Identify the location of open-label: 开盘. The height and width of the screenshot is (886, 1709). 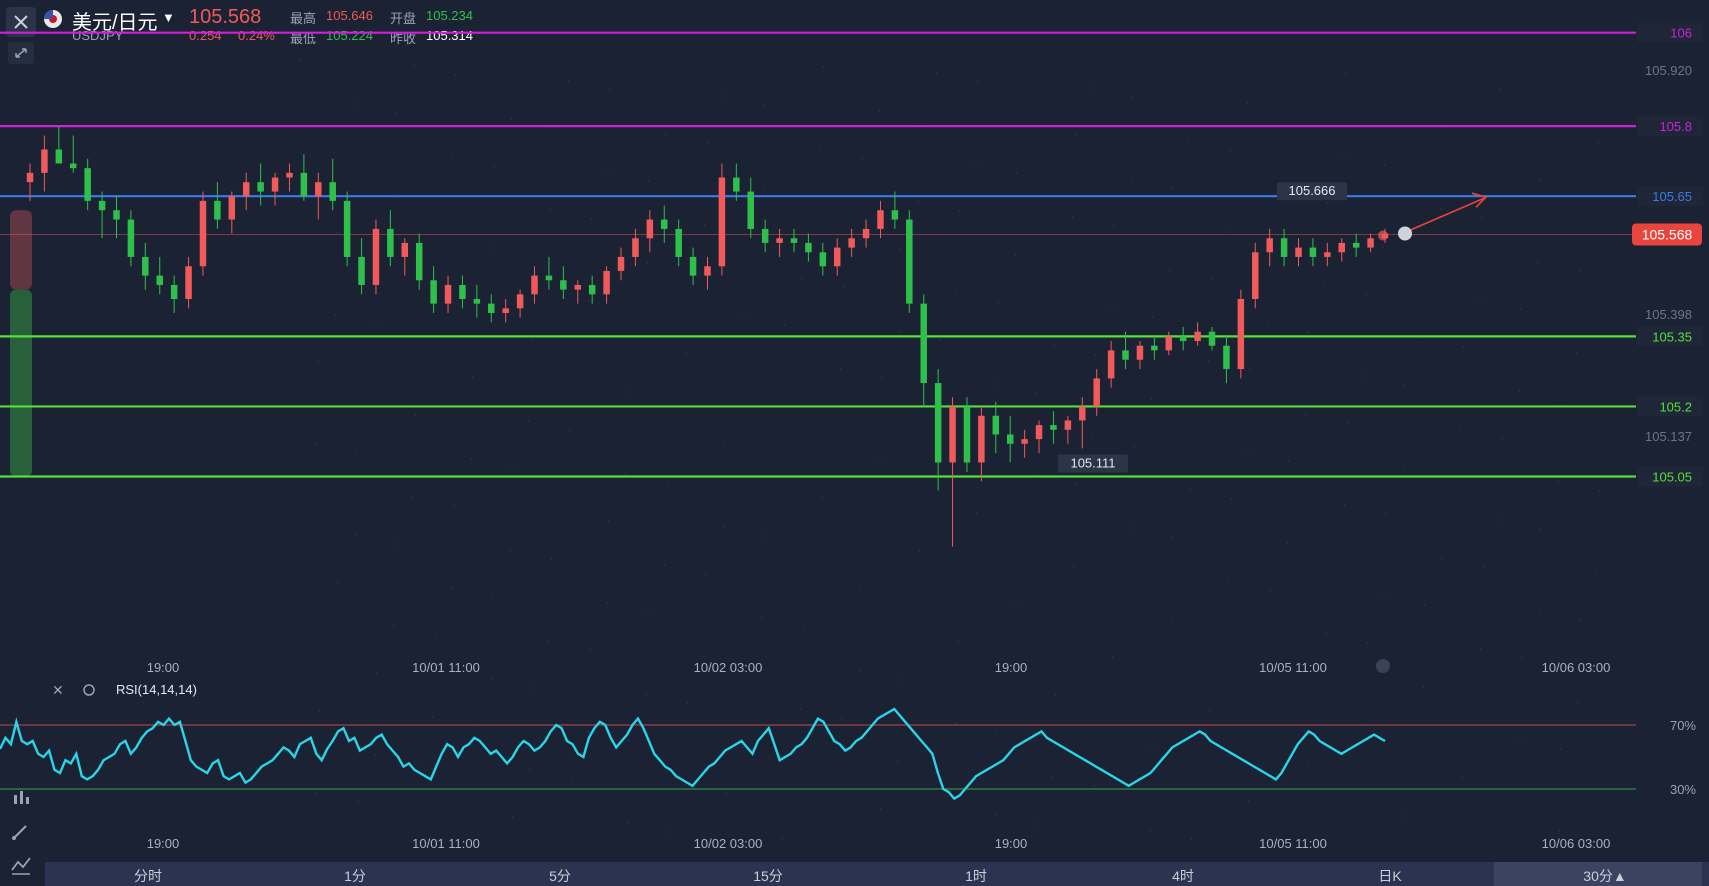
(403, 18).